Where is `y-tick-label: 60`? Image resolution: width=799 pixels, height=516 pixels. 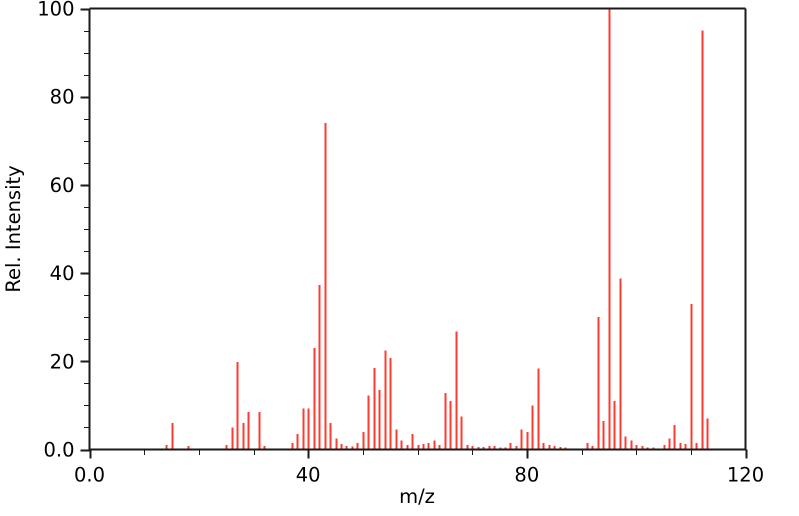 y-tick-label: 60 is located at coordinates (62, 185).